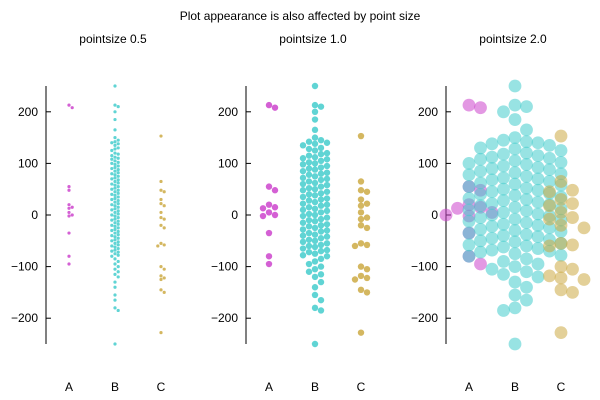 This screenshot has height=400, width=600. I want to click on y-tick-label: 100, so click(28, 163).